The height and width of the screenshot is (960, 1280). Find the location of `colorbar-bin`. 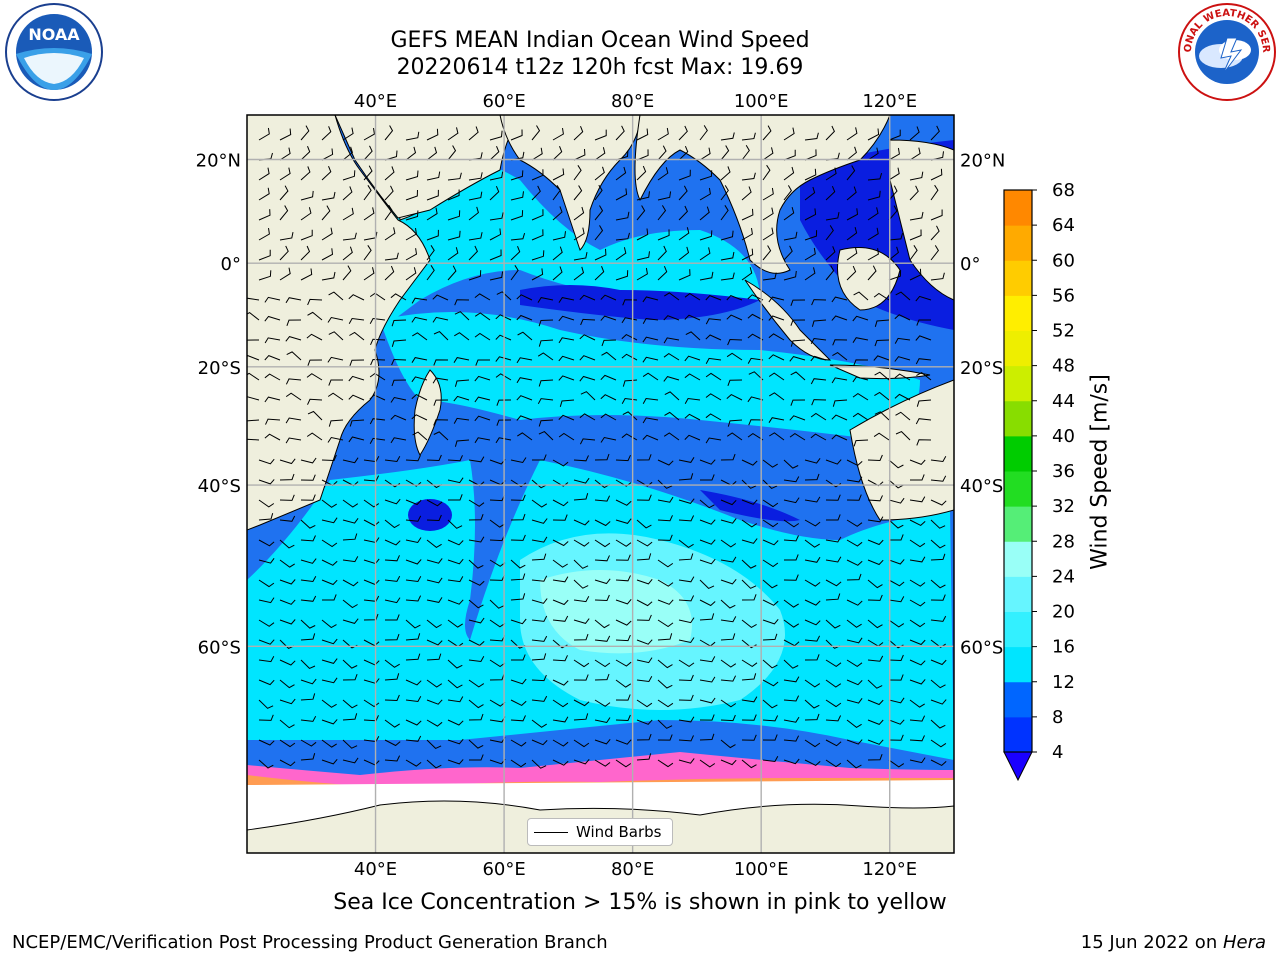

colorbar-bin is located at coordinates (1018, 383).